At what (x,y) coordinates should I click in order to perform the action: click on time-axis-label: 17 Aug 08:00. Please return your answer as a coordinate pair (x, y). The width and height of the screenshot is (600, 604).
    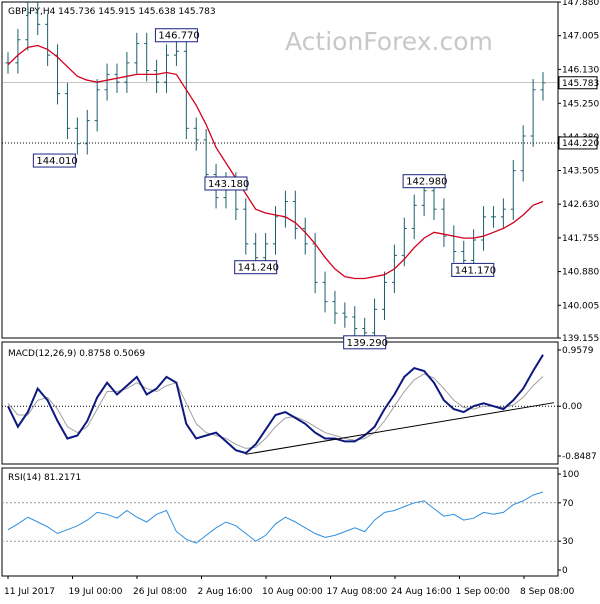
    Looking at the image, I should click on (357, 592).